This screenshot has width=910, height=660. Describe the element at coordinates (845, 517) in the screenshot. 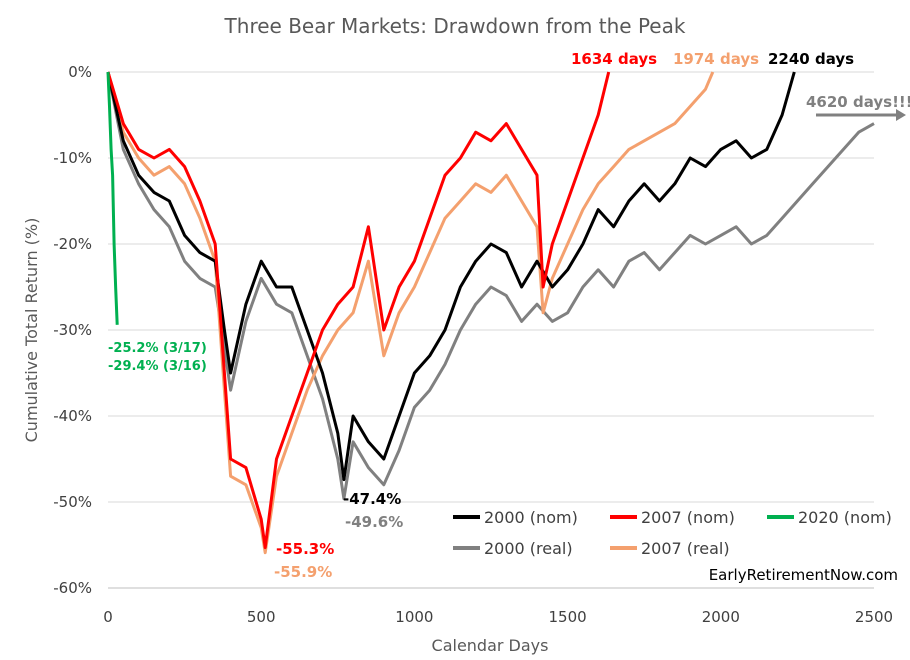

I see `legend-label-2020-nom: 2020 (nom)` at that location.